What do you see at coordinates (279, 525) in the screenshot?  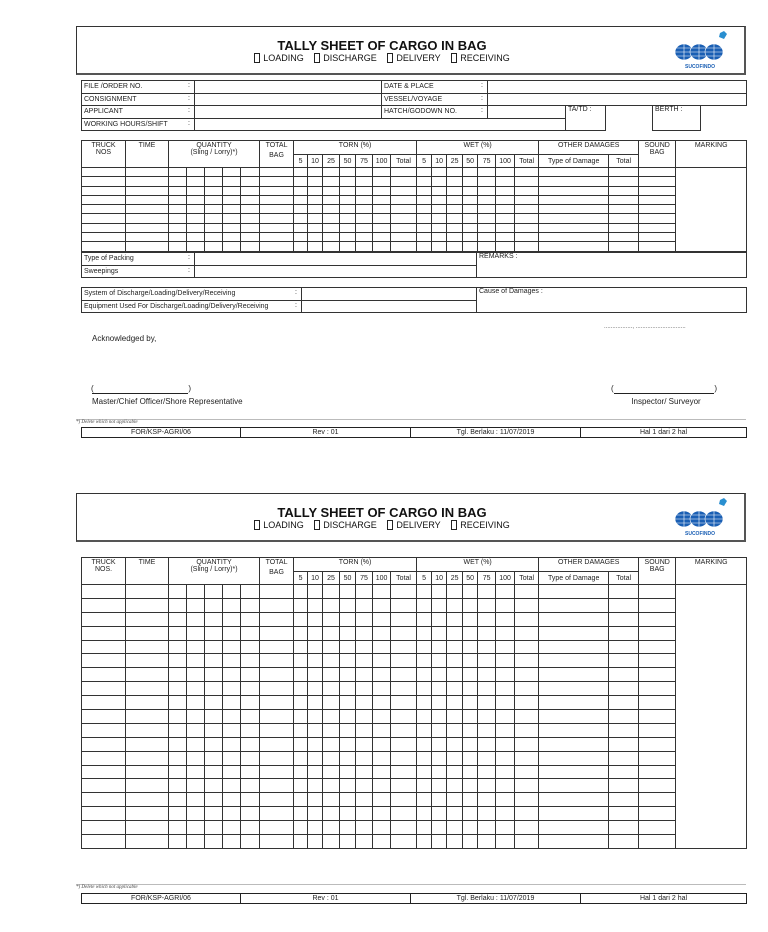 I see `option-loading: LOADING` at bounding box center [279, 525].